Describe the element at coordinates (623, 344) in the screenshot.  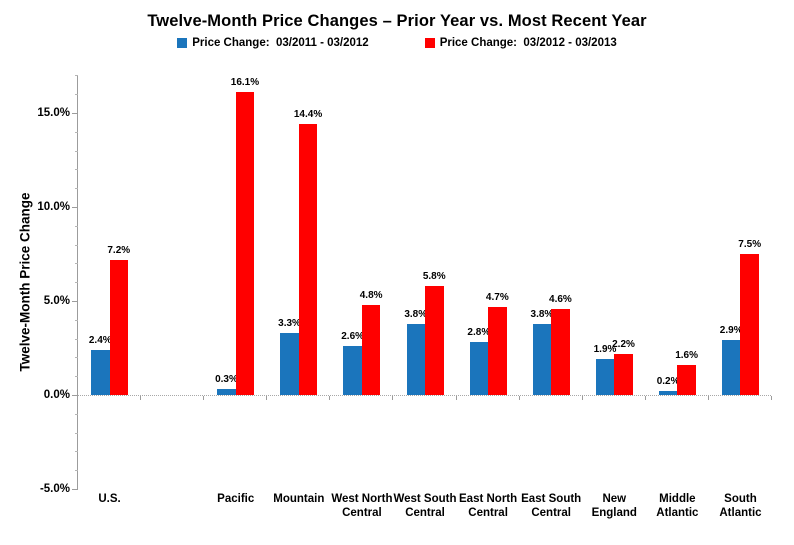
I see `bar-value-label: 2.2%` at that location.